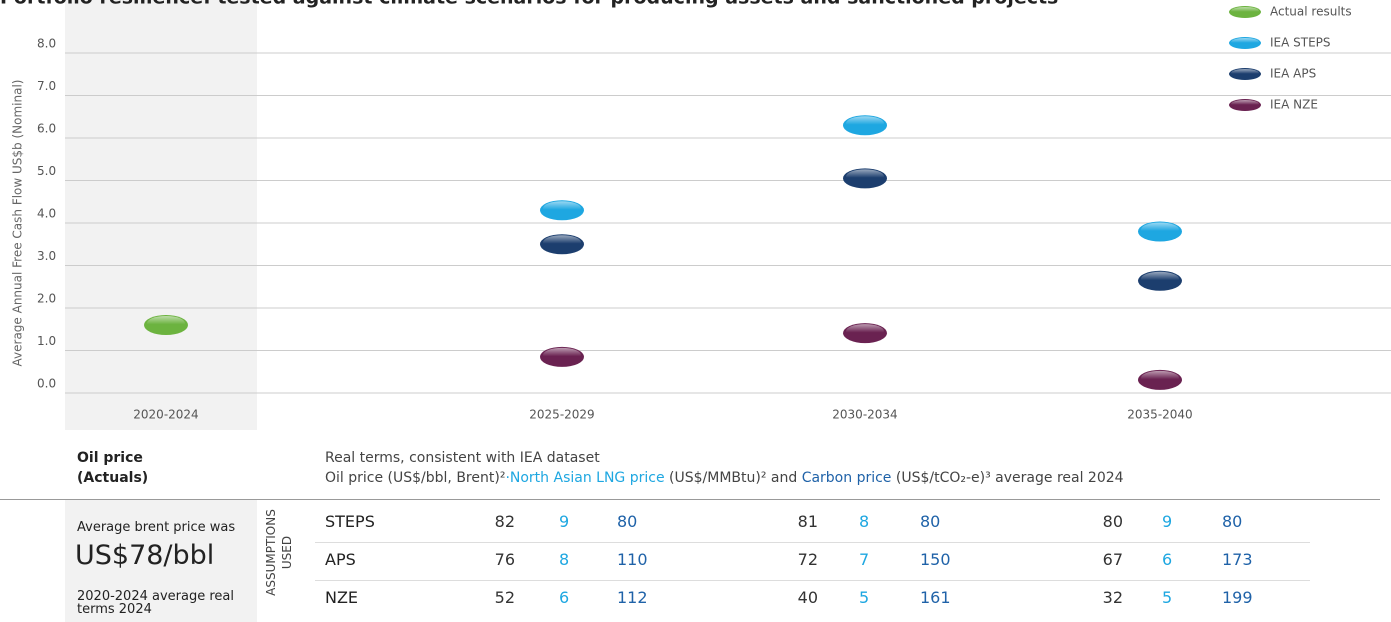  Describe the element at coordinates (46, 341) in the screenshot. I see `y-tick-label: 1.0` at that location.